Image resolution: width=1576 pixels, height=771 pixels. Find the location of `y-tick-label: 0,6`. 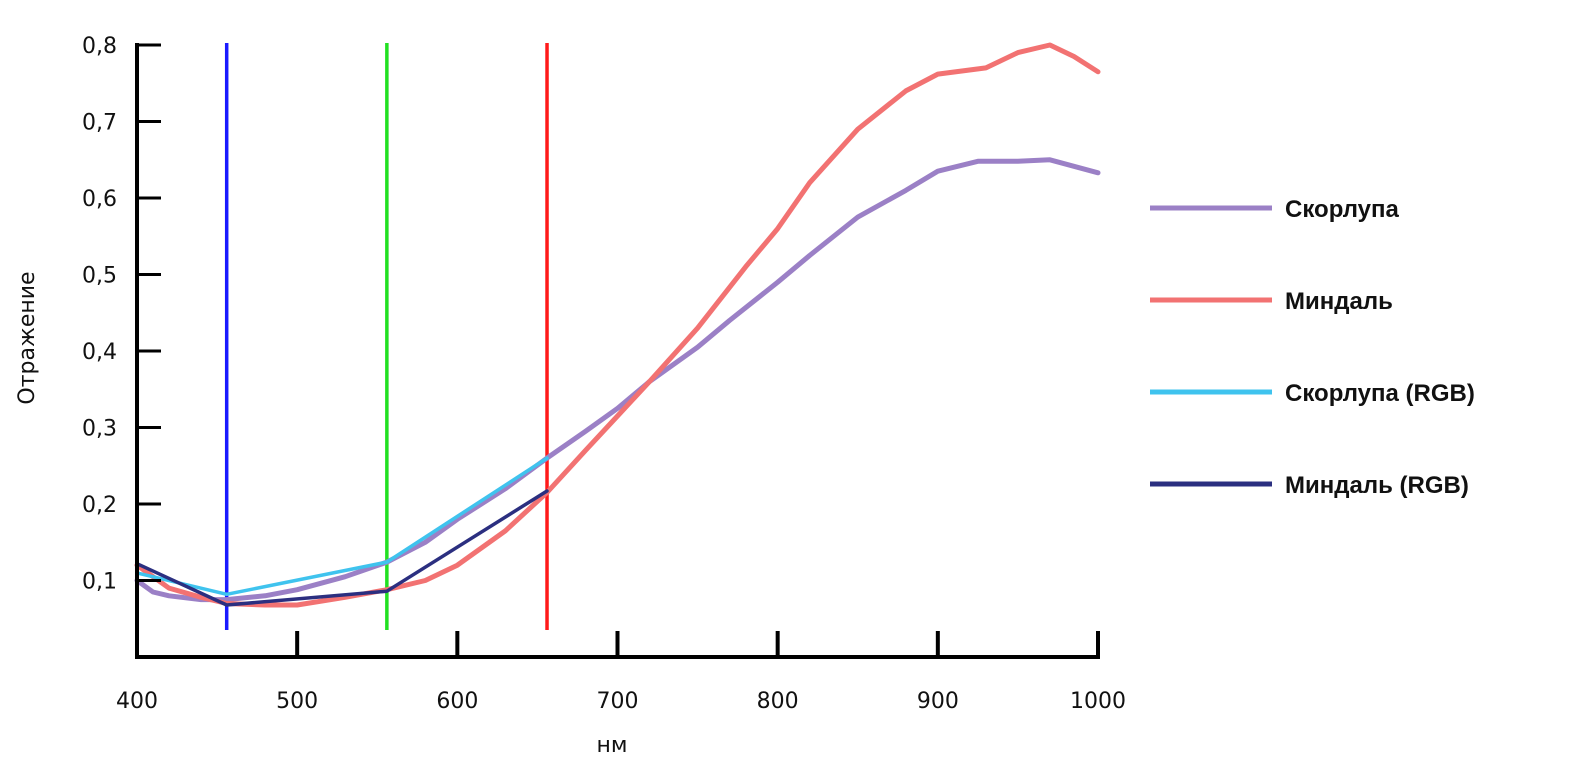

y-tick-label: 0,6 is located at coordinates (99, 199).